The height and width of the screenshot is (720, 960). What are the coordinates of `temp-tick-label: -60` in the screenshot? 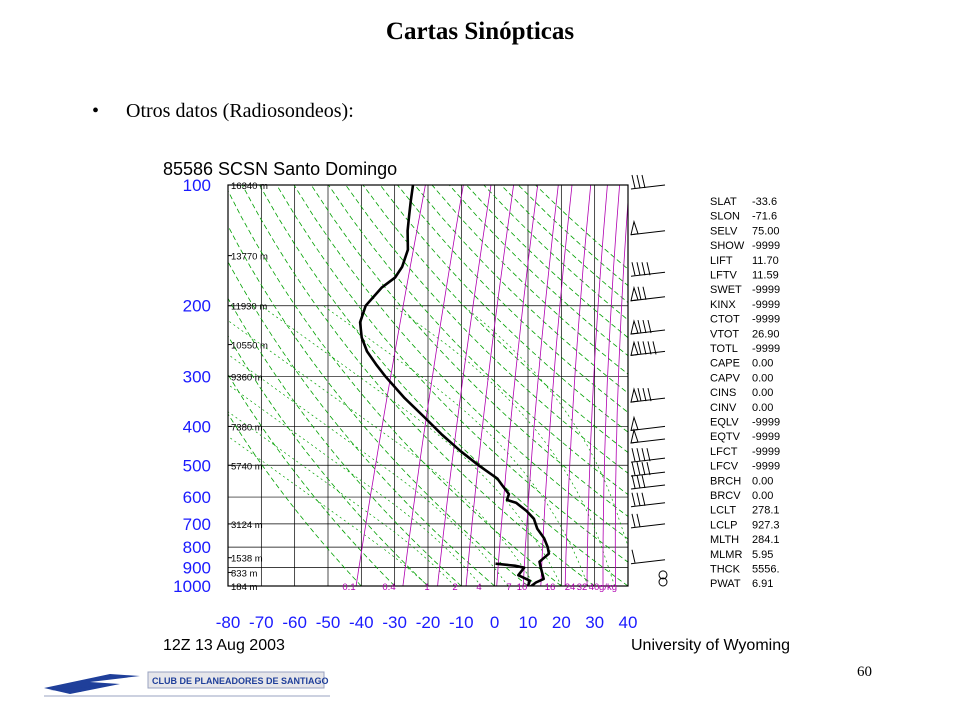 It's located at (294, 622).